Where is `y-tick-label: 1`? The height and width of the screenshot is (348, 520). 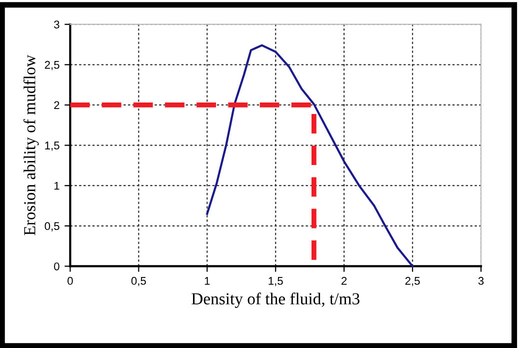
y-tick-label: 1 is located at coordinates (57, 186).